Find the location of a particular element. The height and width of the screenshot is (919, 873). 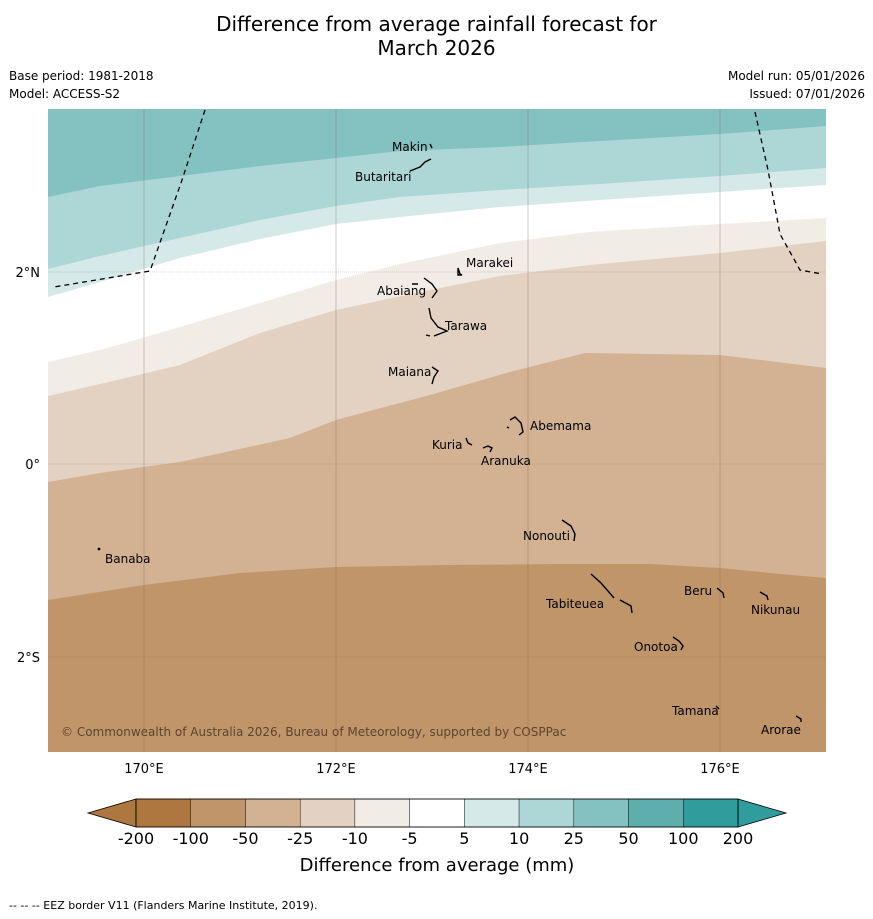

colorbar-tick-label: -10 is located at coordinates (355, 838).